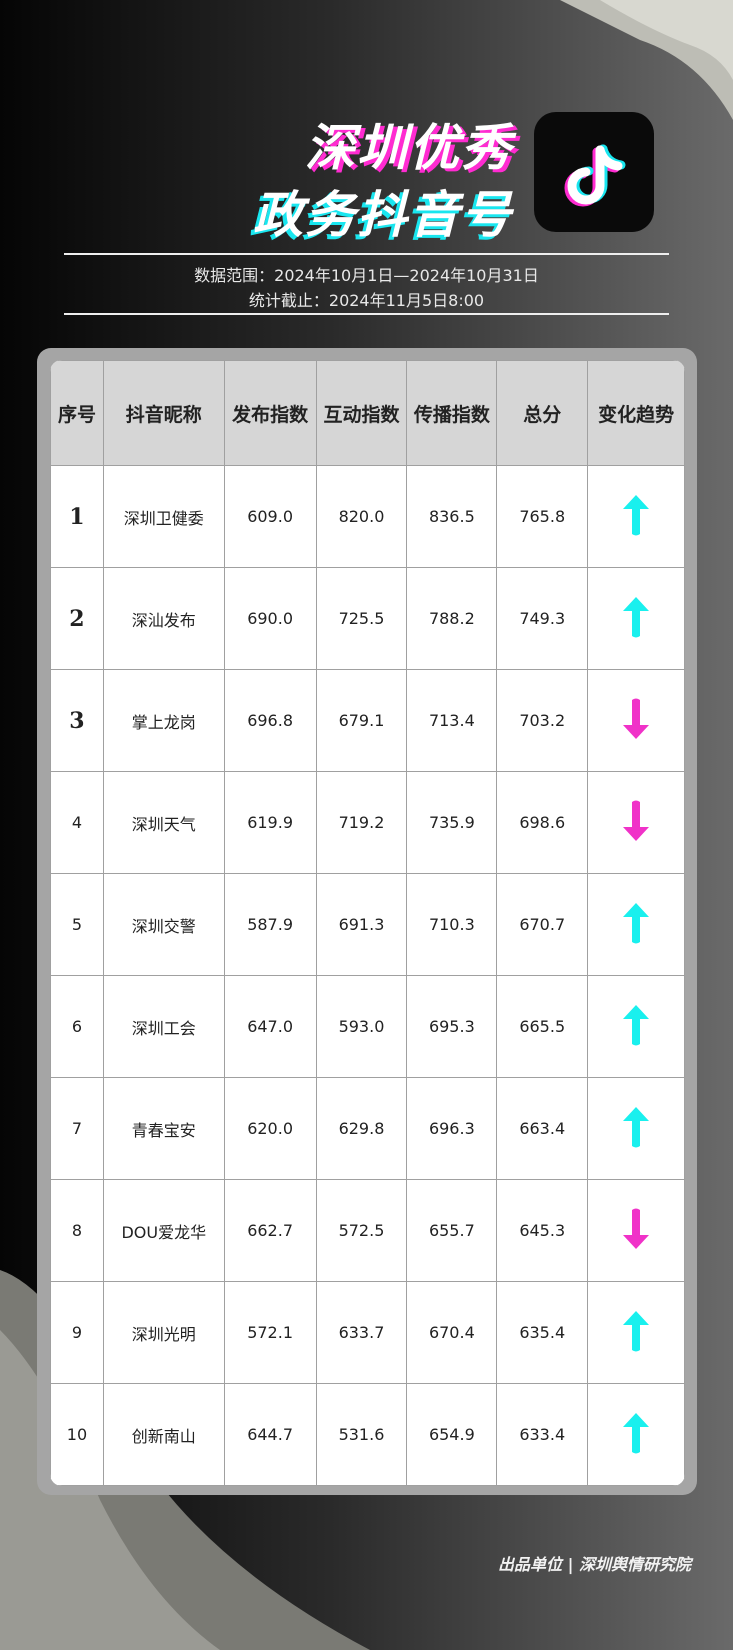  Describe the element at coordinates (270, 1332) in the screenshot. I see `cell-publish: 572.1` at that location.